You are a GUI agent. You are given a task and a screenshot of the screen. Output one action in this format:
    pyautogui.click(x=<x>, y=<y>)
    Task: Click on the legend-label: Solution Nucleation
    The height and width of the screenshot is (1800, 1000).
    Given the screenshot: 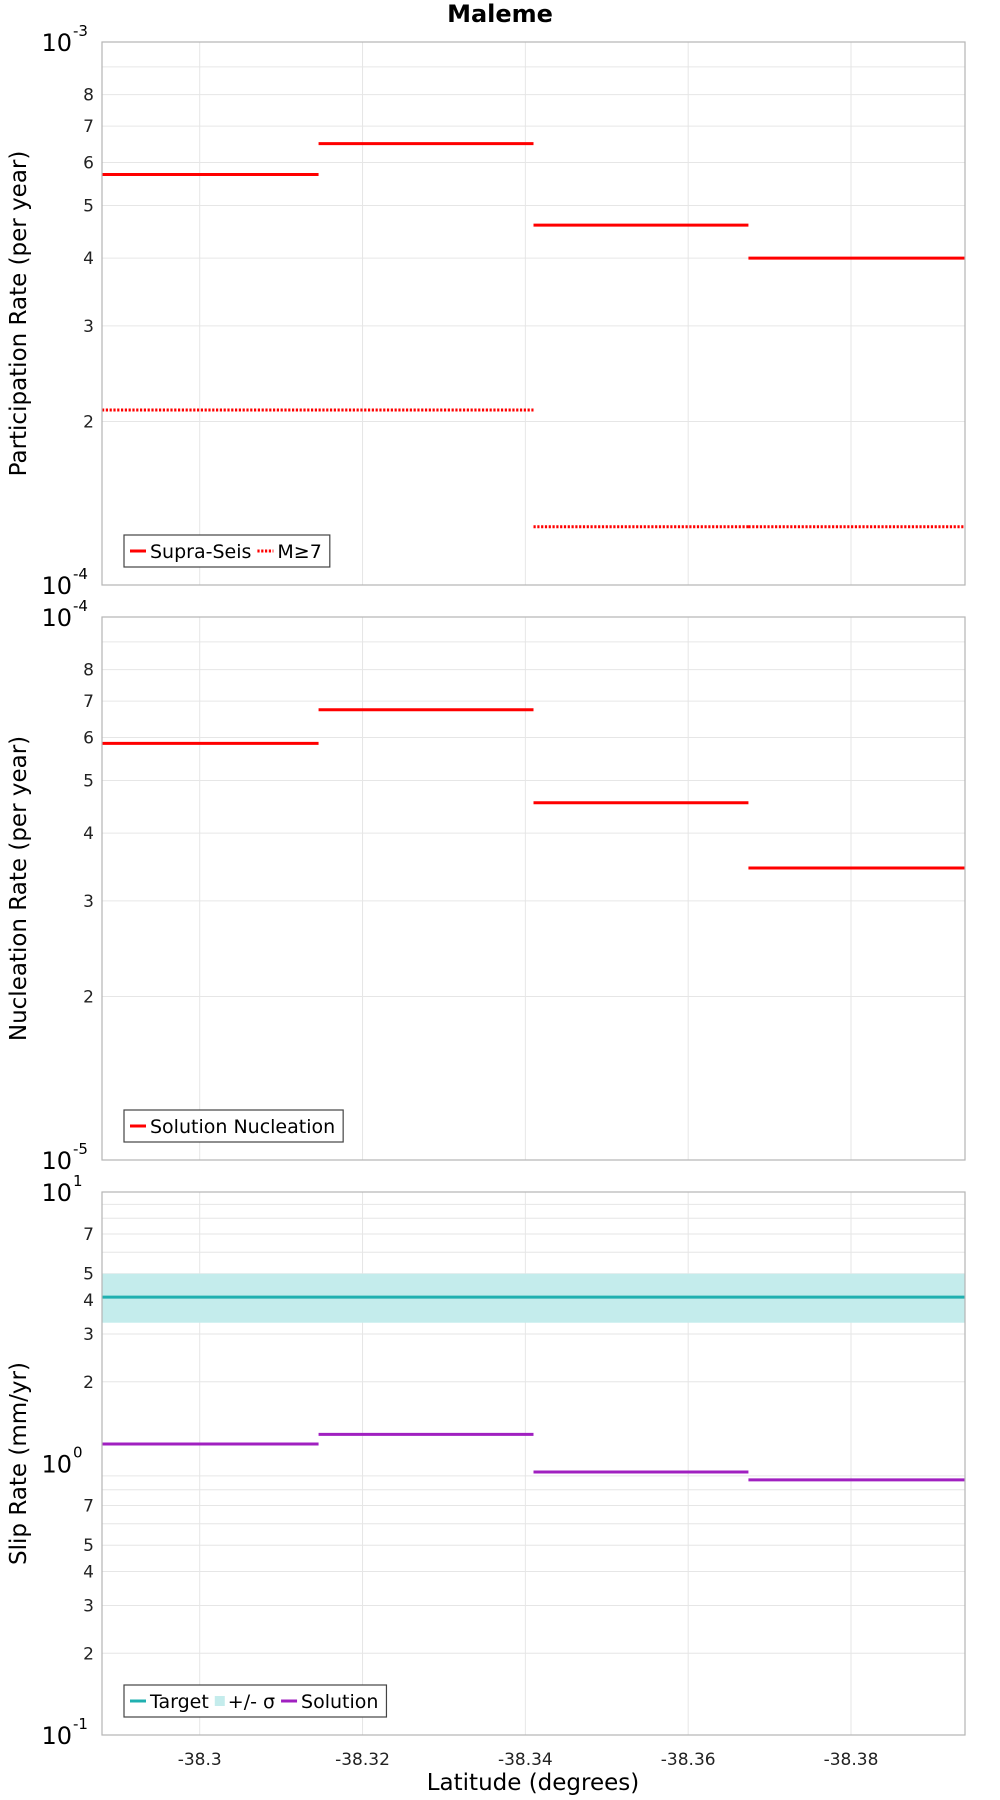 What is the action you would take?
    pyautogui.click(x=242, y=1127)
    